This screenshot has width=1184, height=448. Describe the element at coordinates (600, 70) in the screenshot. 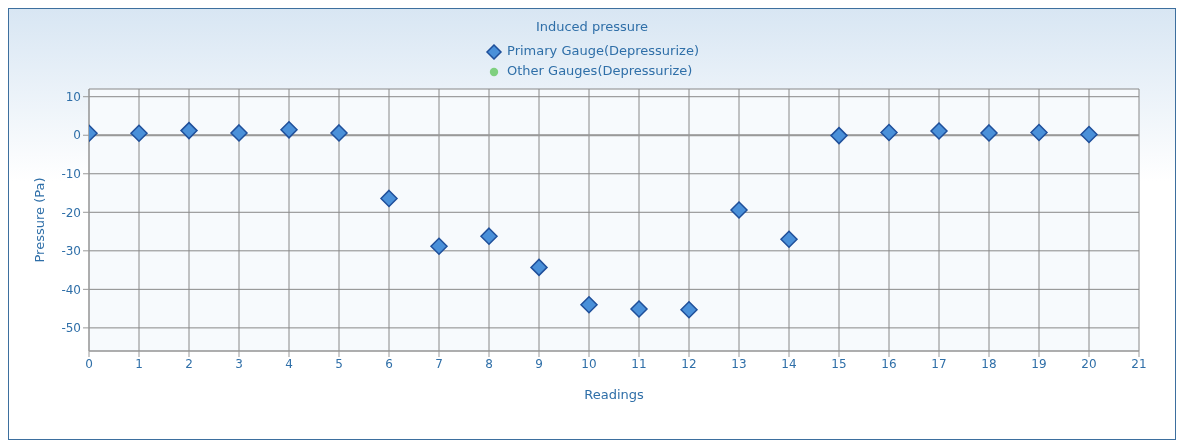

I see `legend-label: Other Gauges(Depressurize)` at that location.